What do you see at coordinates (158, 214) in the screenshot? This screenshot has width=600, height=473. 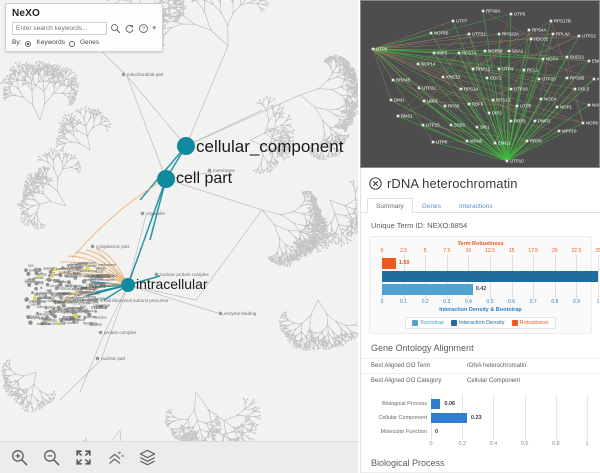 I see `ontology-hub-nodes` at bounding box center [158, 214].